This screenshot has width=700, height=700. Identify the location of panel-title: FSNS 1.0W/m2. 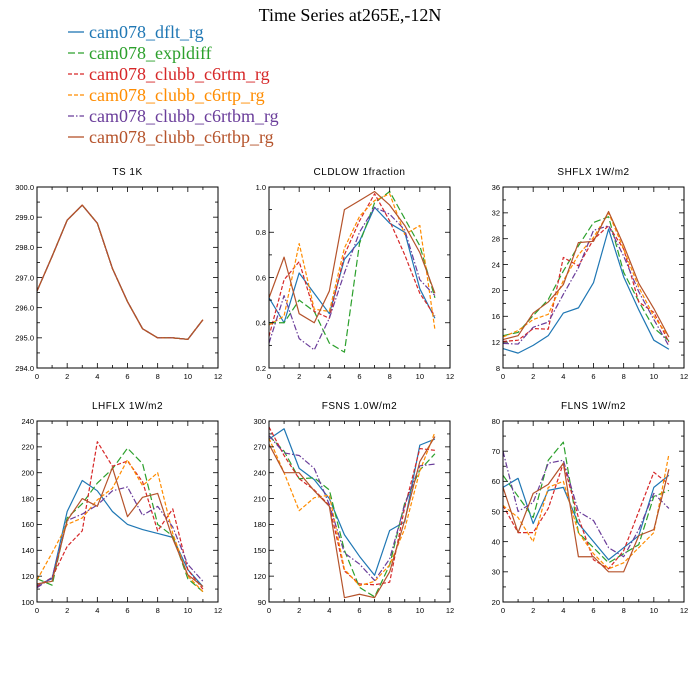
(359, 406).